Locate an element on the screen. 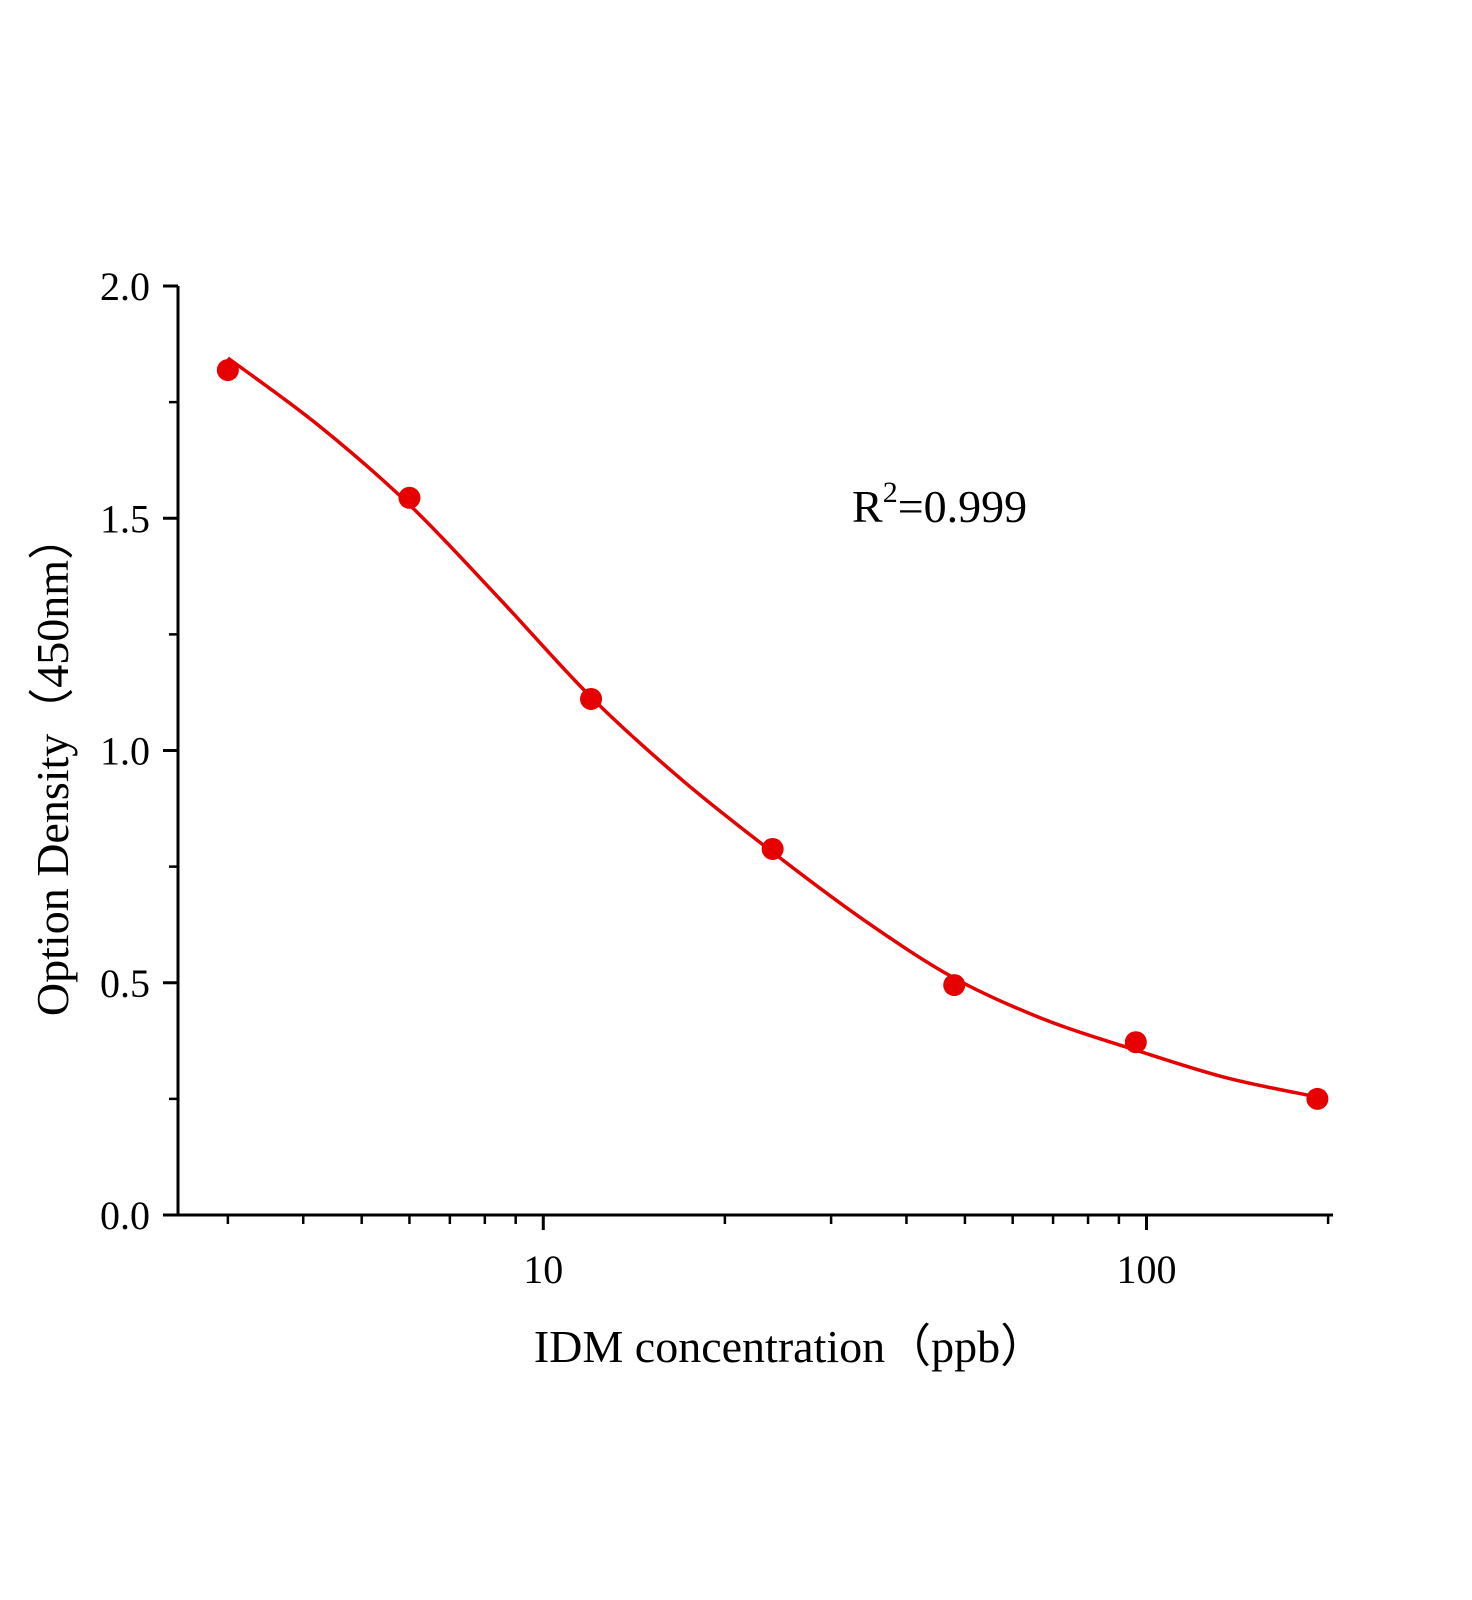  y-tick-label: 1.0 is located at coordinates (125, 751).